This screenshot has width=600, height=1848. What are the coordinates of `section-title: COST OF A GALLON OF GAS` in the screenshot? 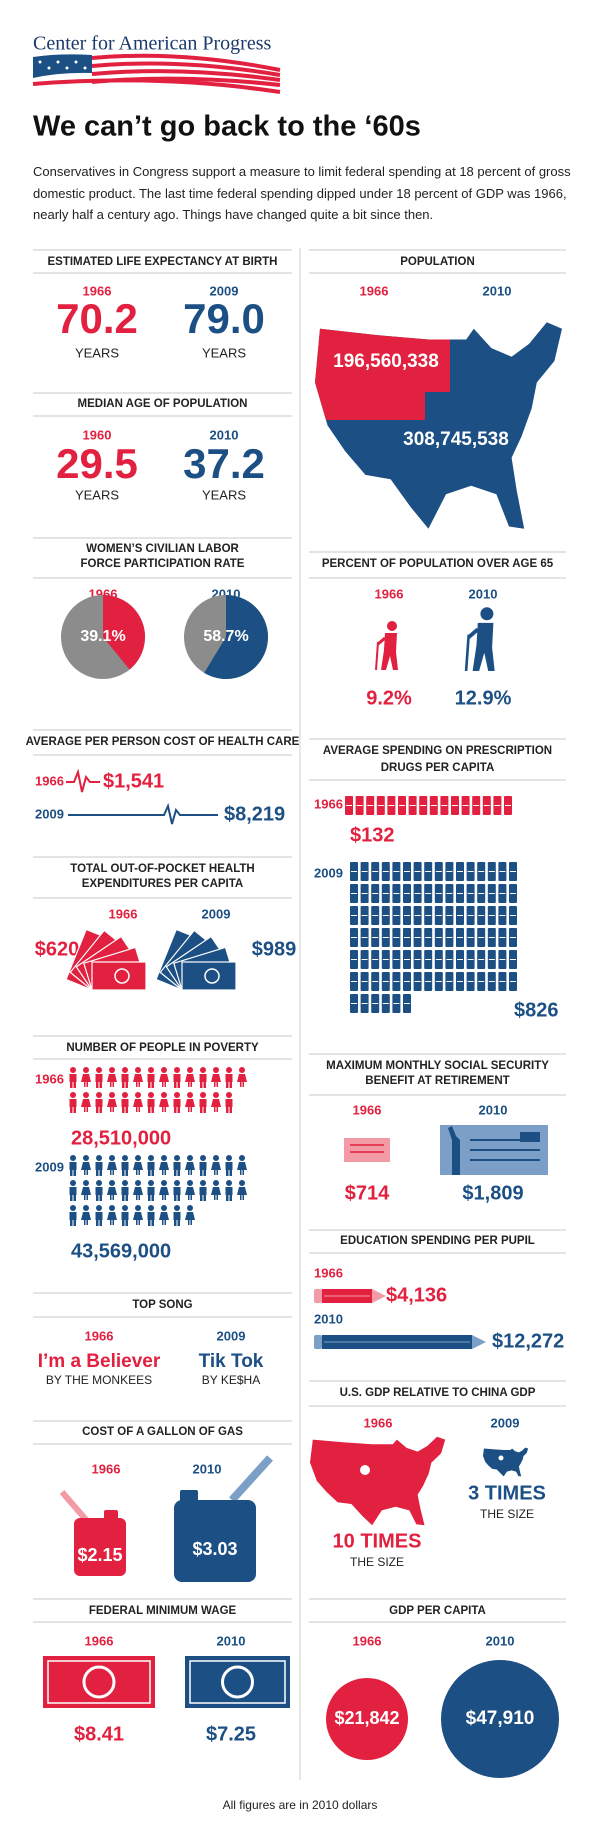 It's located at (162, 1432).